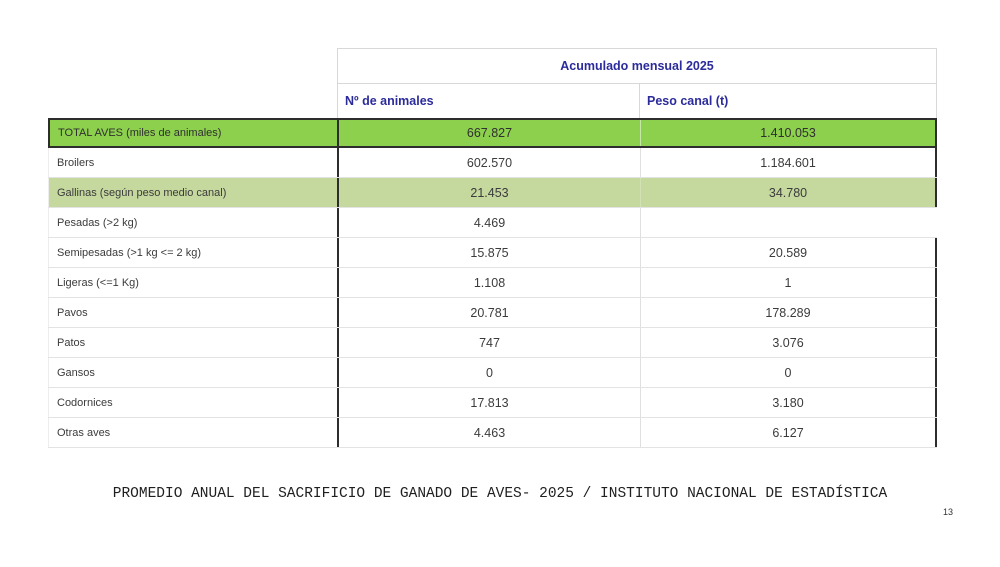 Image resolution: width=1000 pixels, height=567 pixels. I want to click on table-row-patos: Patos 747 3.076, so click(492, 343).